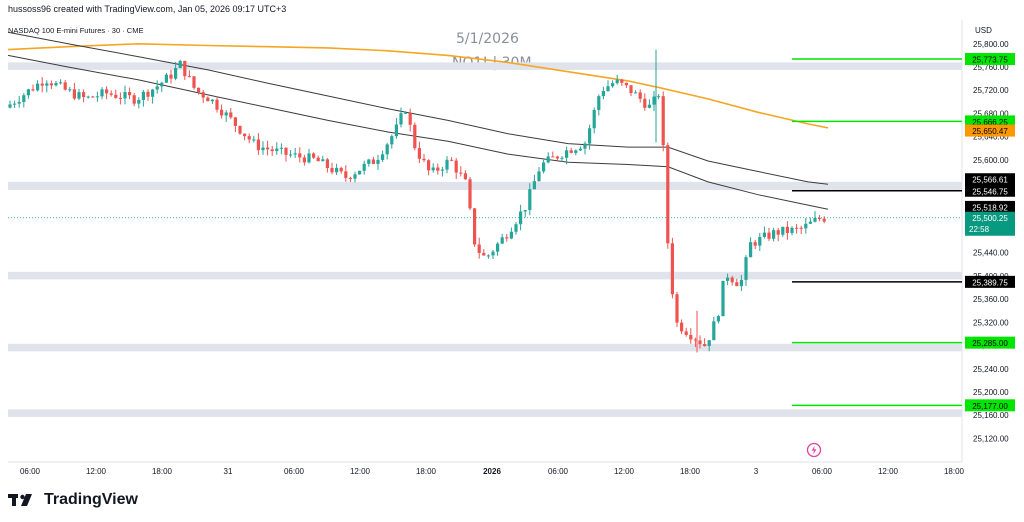 Image resolution: width=1024 pixels, height=522 pixels. Describe the element at coordinates (228, 471) in the screenshot. I see `x-tick-label: 31` at that location.